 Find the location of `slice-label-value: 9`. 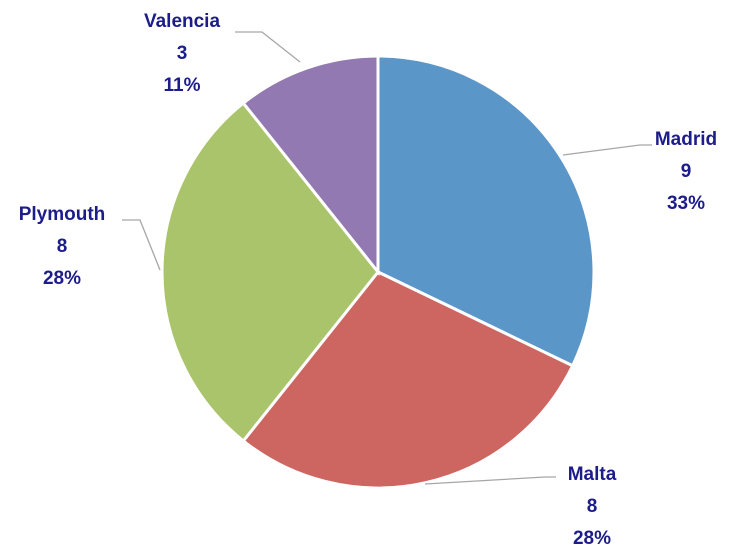

slice-label-value: 9 is located at coordinates (686, 171).